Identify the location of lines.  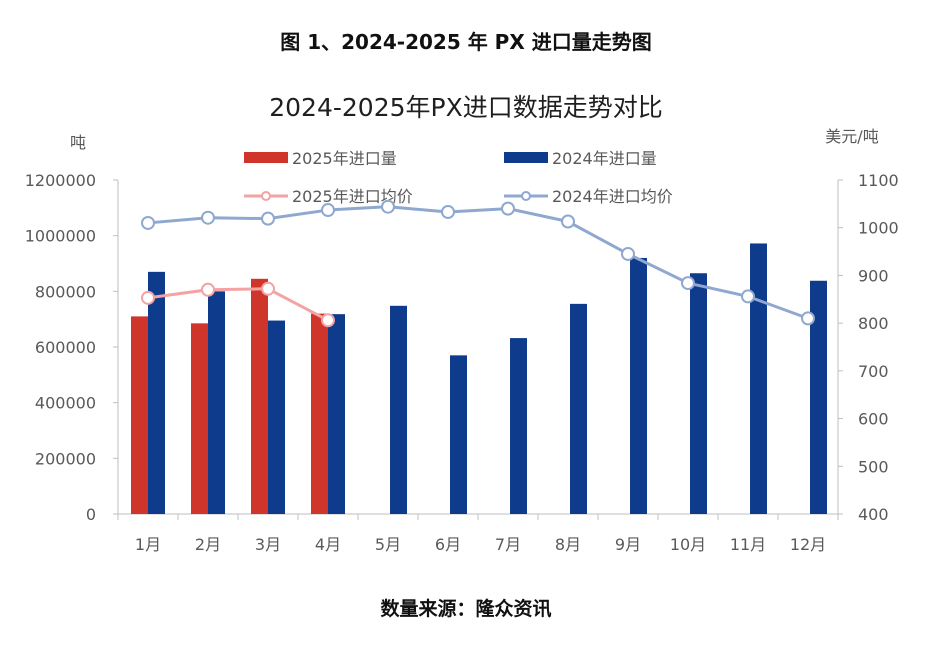
(478, 263).